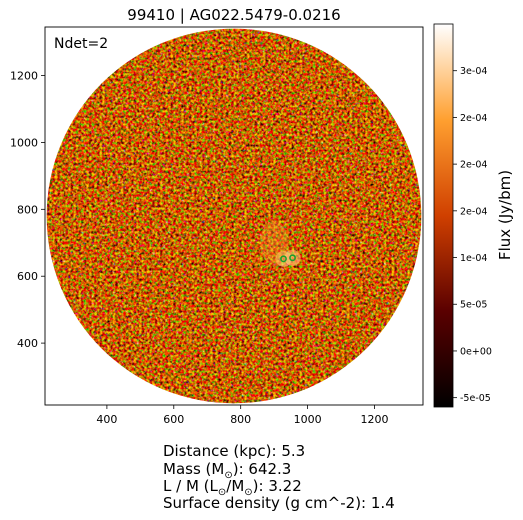  What do you see at coordinates (240, 469) in the screenshot?
I see `mass-label-suffix: ):` at bounding box center [240, 469].